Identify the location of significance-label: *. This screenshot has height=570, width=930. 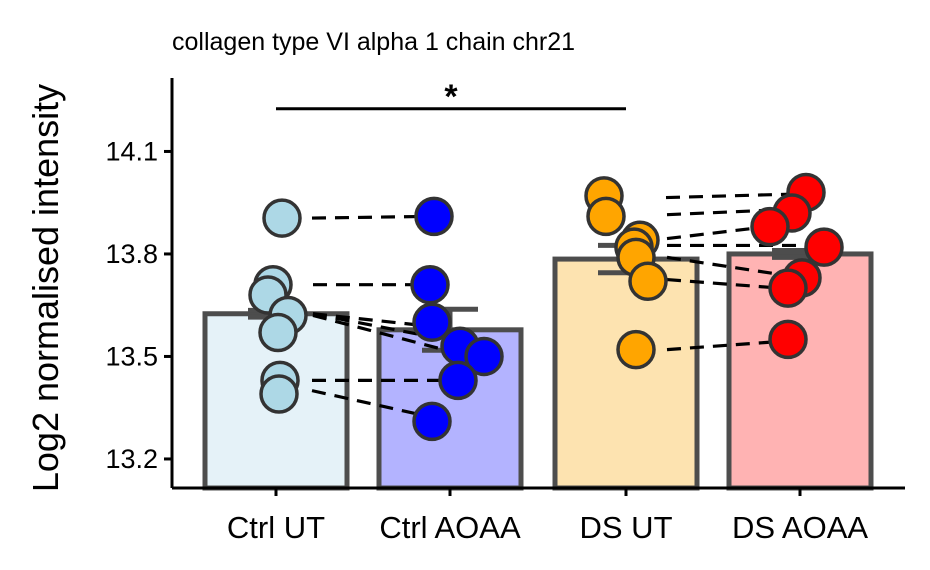
(451, 97).